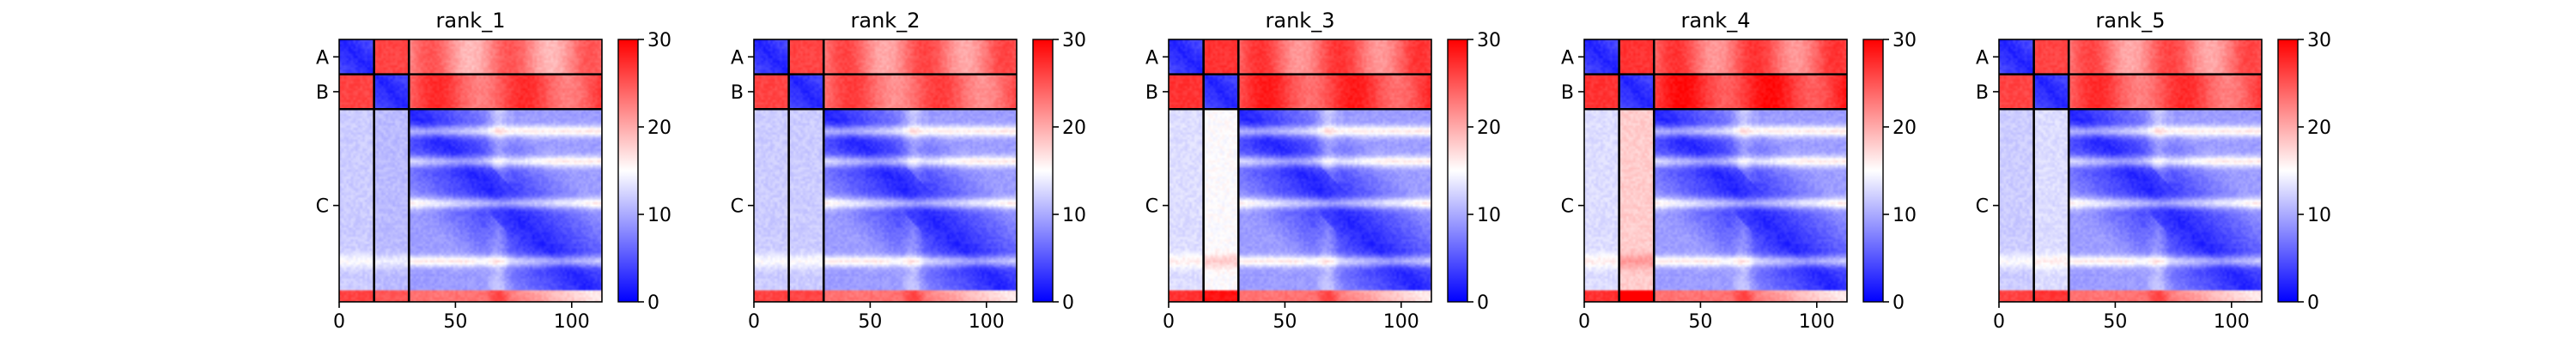 The width and height of the screenshot is (2576, 343). Describe the element at coordinates (1301, 21) in the screenshot. I see `panel-title: rank_3` at that location.